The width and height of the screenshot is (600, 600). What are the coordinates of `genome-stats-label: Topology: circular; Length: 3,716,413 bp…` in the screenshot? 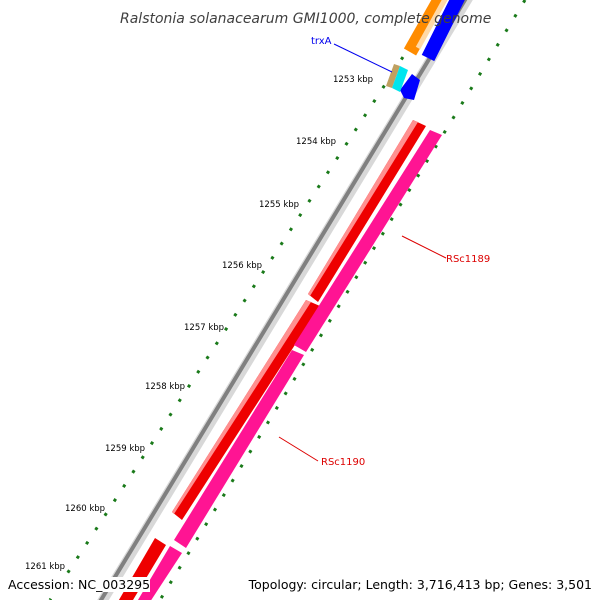 It's located at (420, 584).